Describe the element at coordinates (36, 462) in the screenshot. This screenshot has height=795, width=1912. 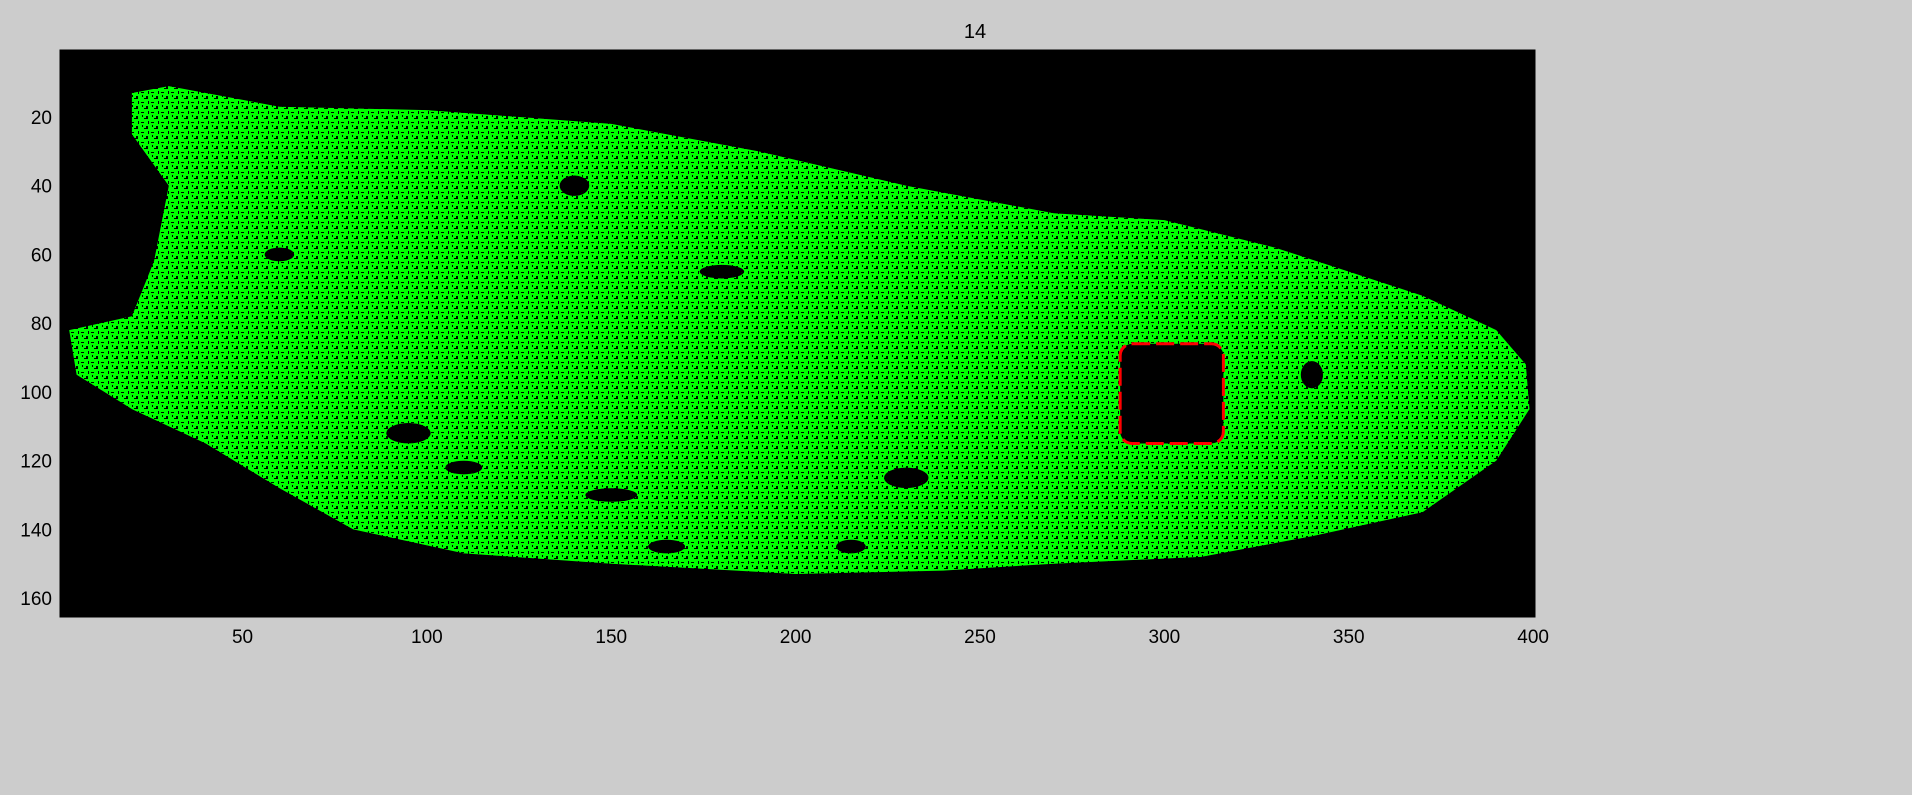
I see `y-tick-label: 120` at that location.